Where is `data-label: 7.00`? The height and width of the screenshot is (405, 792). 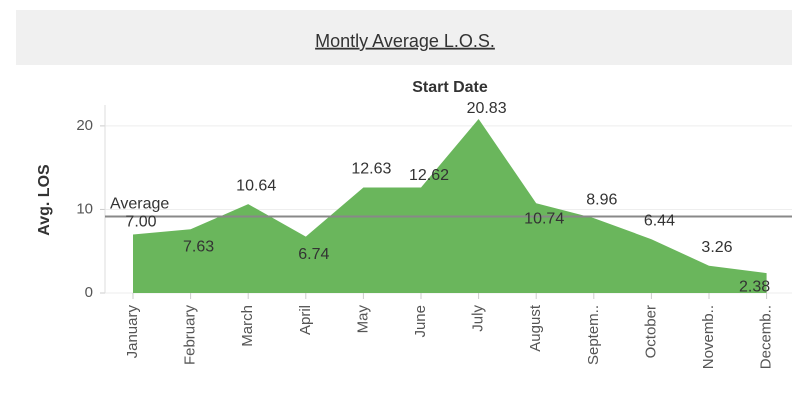 data-label: 7.00 is located at coordinates (140, 222).